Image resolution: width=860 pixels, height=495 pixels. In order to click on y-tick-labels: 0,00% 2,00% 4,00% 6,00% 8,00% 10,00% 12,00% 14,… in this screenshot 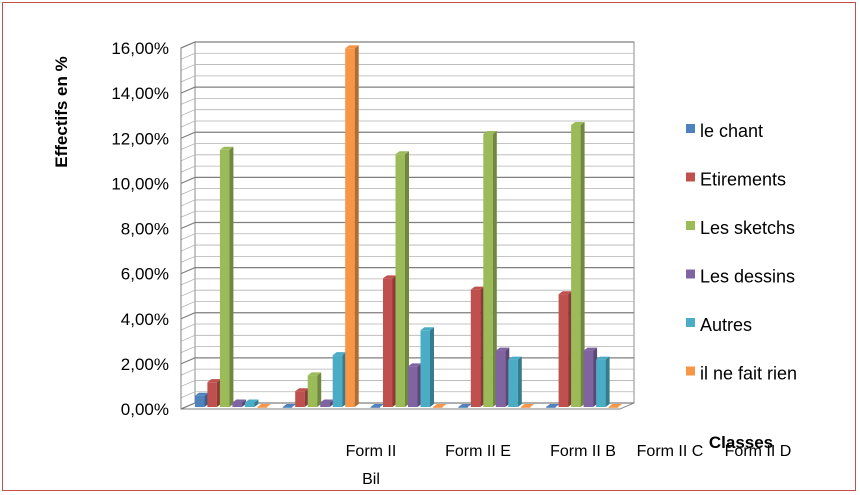, I will do `click(140, 229)`.